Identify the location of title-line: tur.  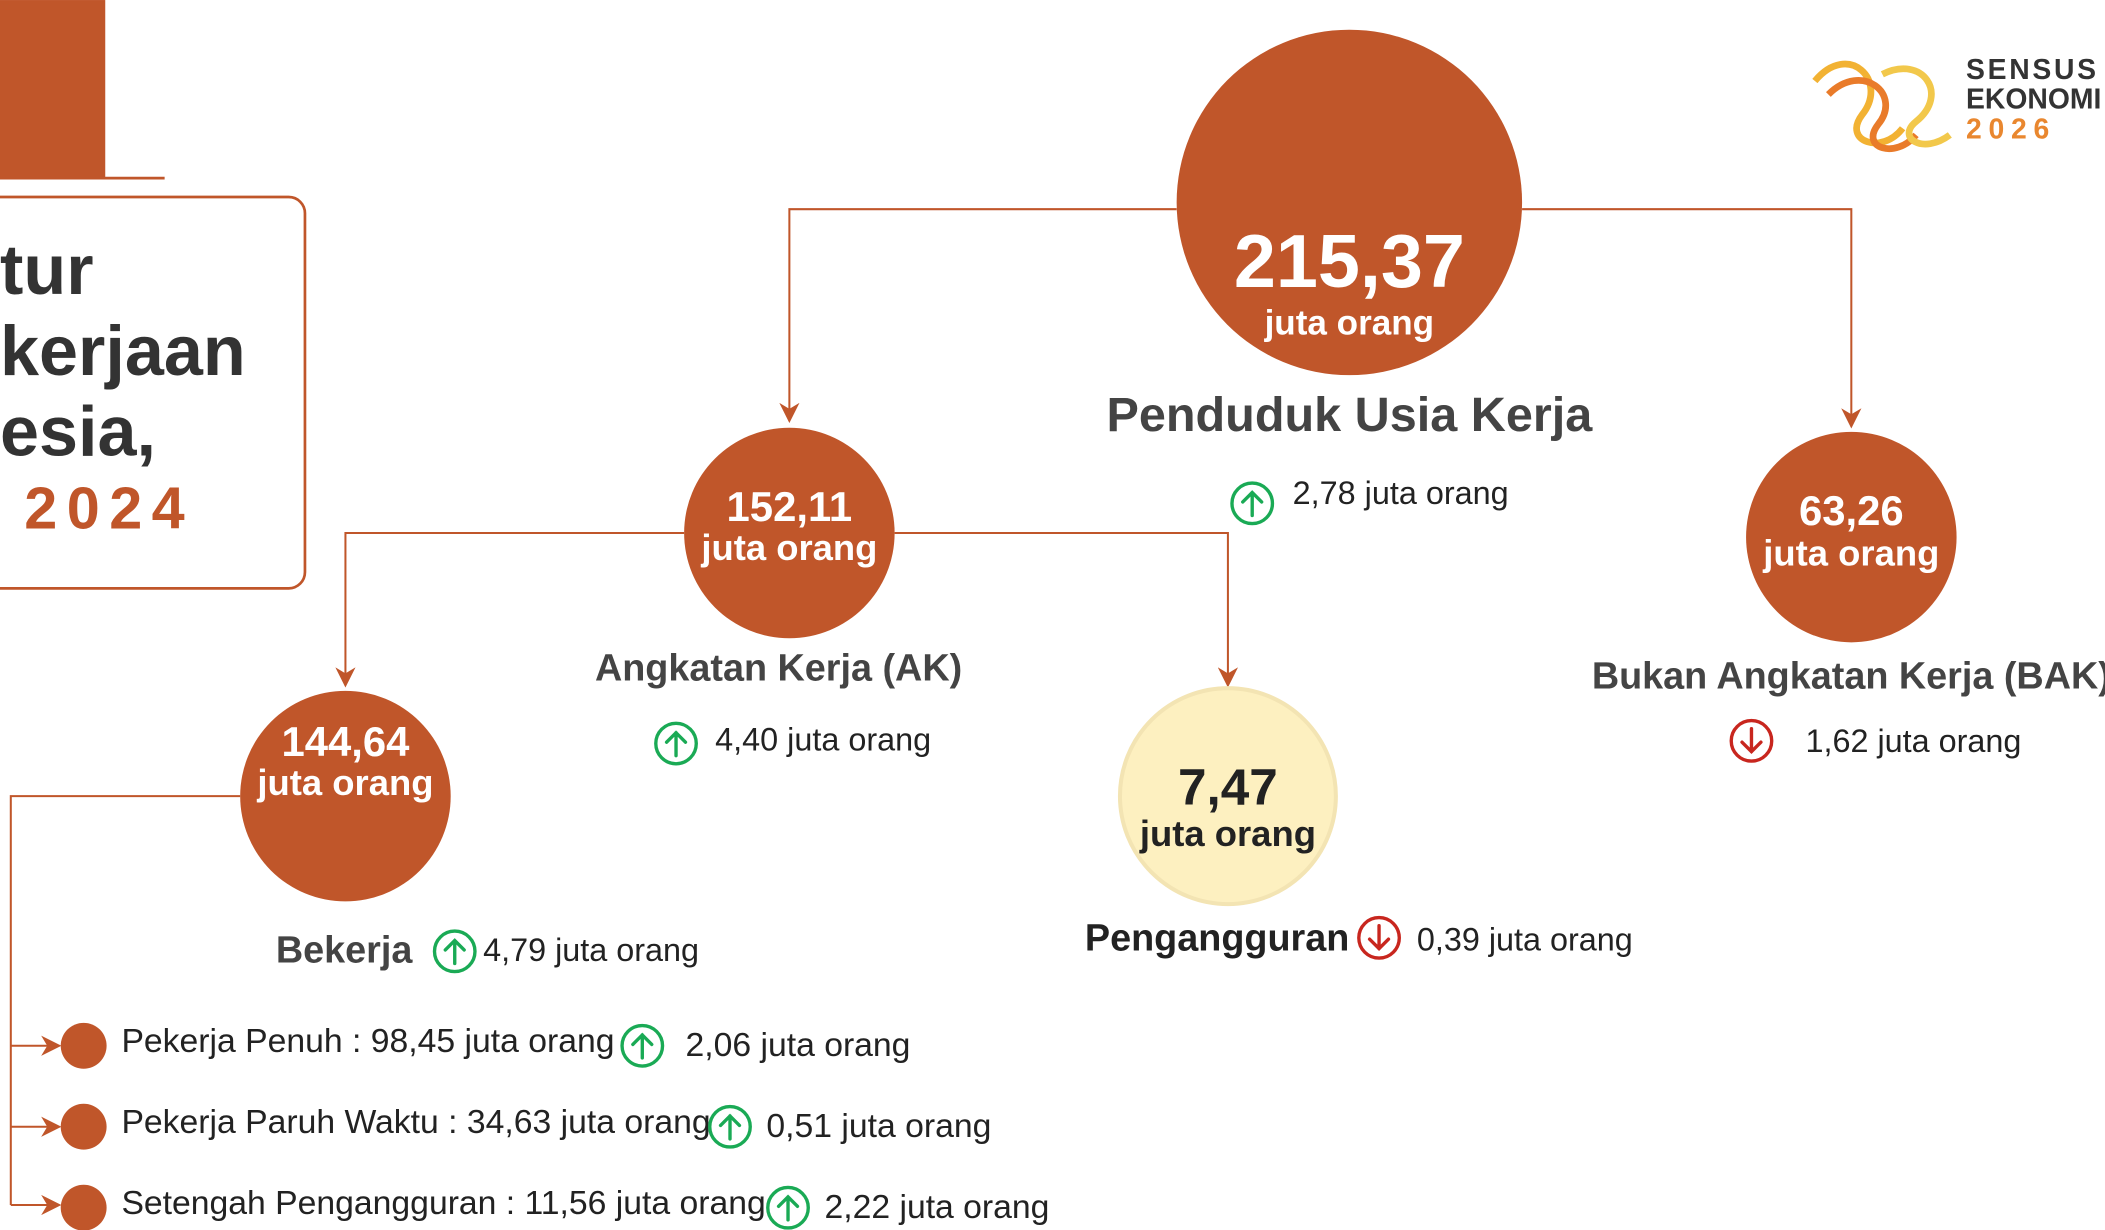
(47, 269).